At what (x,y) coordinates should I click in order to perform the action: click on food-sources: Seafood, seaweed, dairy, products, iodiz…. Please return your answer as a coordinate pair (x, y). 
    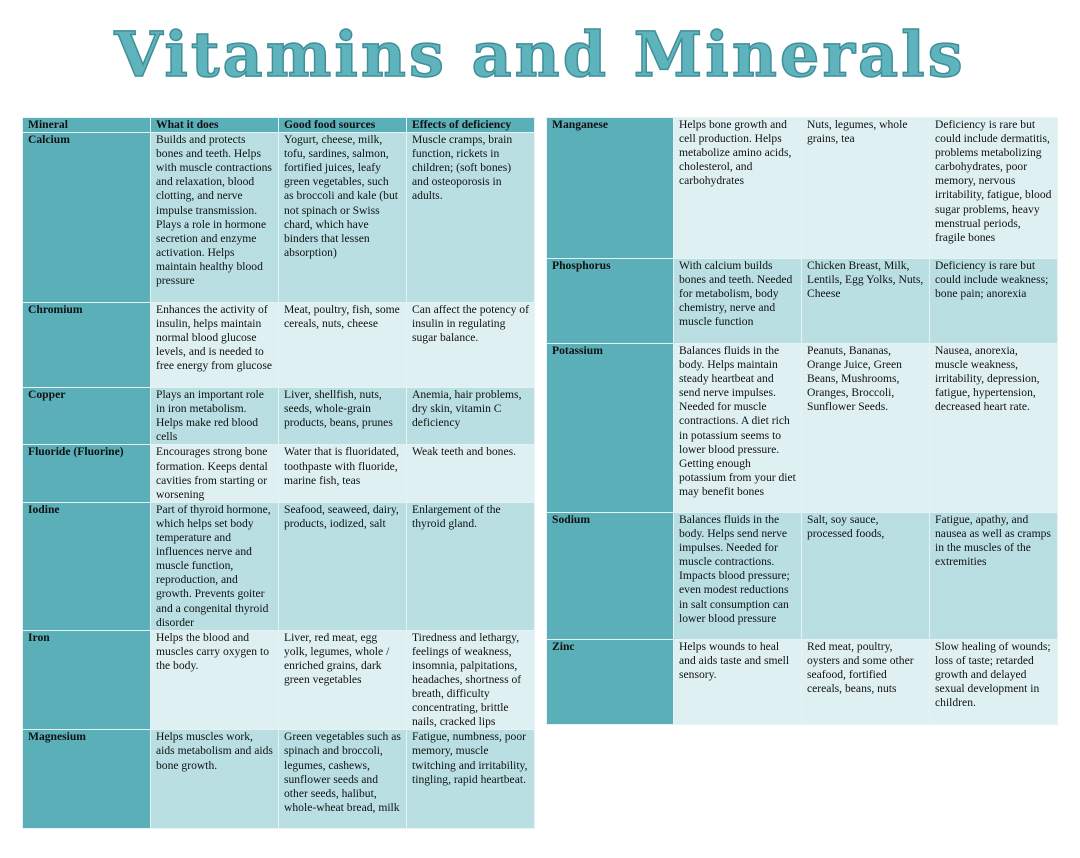
    Looking at the image, I should click on (342, 566).